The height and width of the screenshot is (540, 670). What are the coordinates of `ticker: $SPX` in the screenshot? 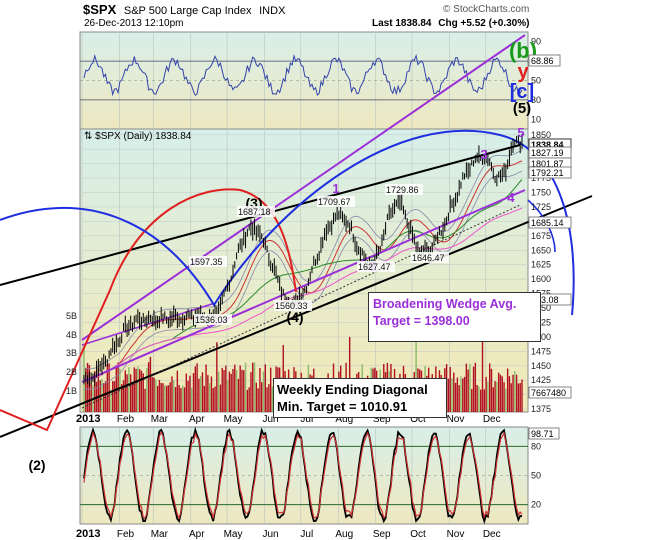 It's located at (100, 9).